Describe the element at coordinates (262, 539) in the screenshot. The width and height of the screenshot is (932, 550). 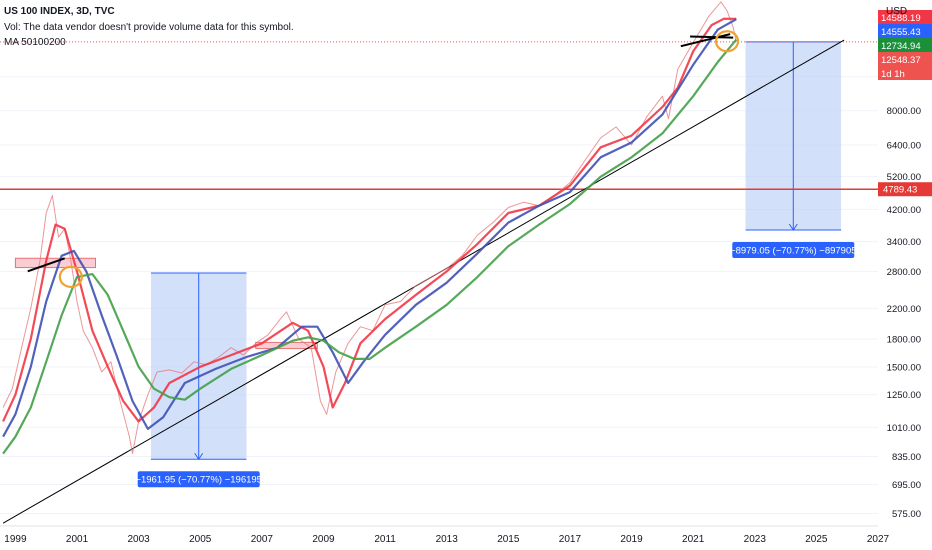
I see `time-tick-label: 2007` at that location.